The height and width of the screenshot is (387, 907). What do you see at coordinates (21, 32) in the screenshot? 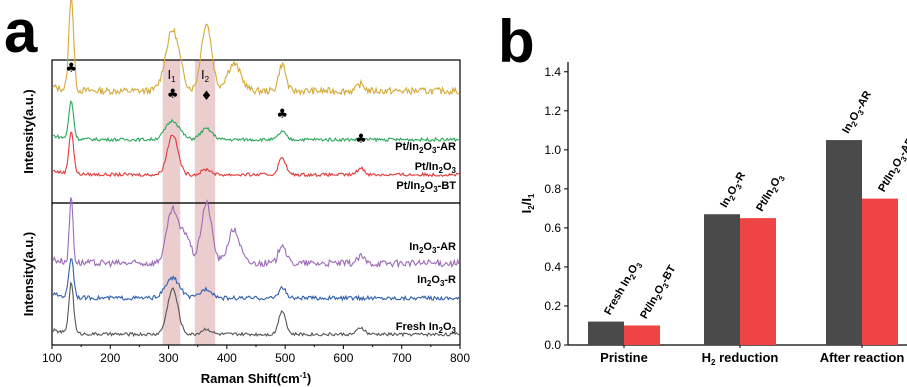
I see `panel-a-letter: a` at bounding box center [21, 32].